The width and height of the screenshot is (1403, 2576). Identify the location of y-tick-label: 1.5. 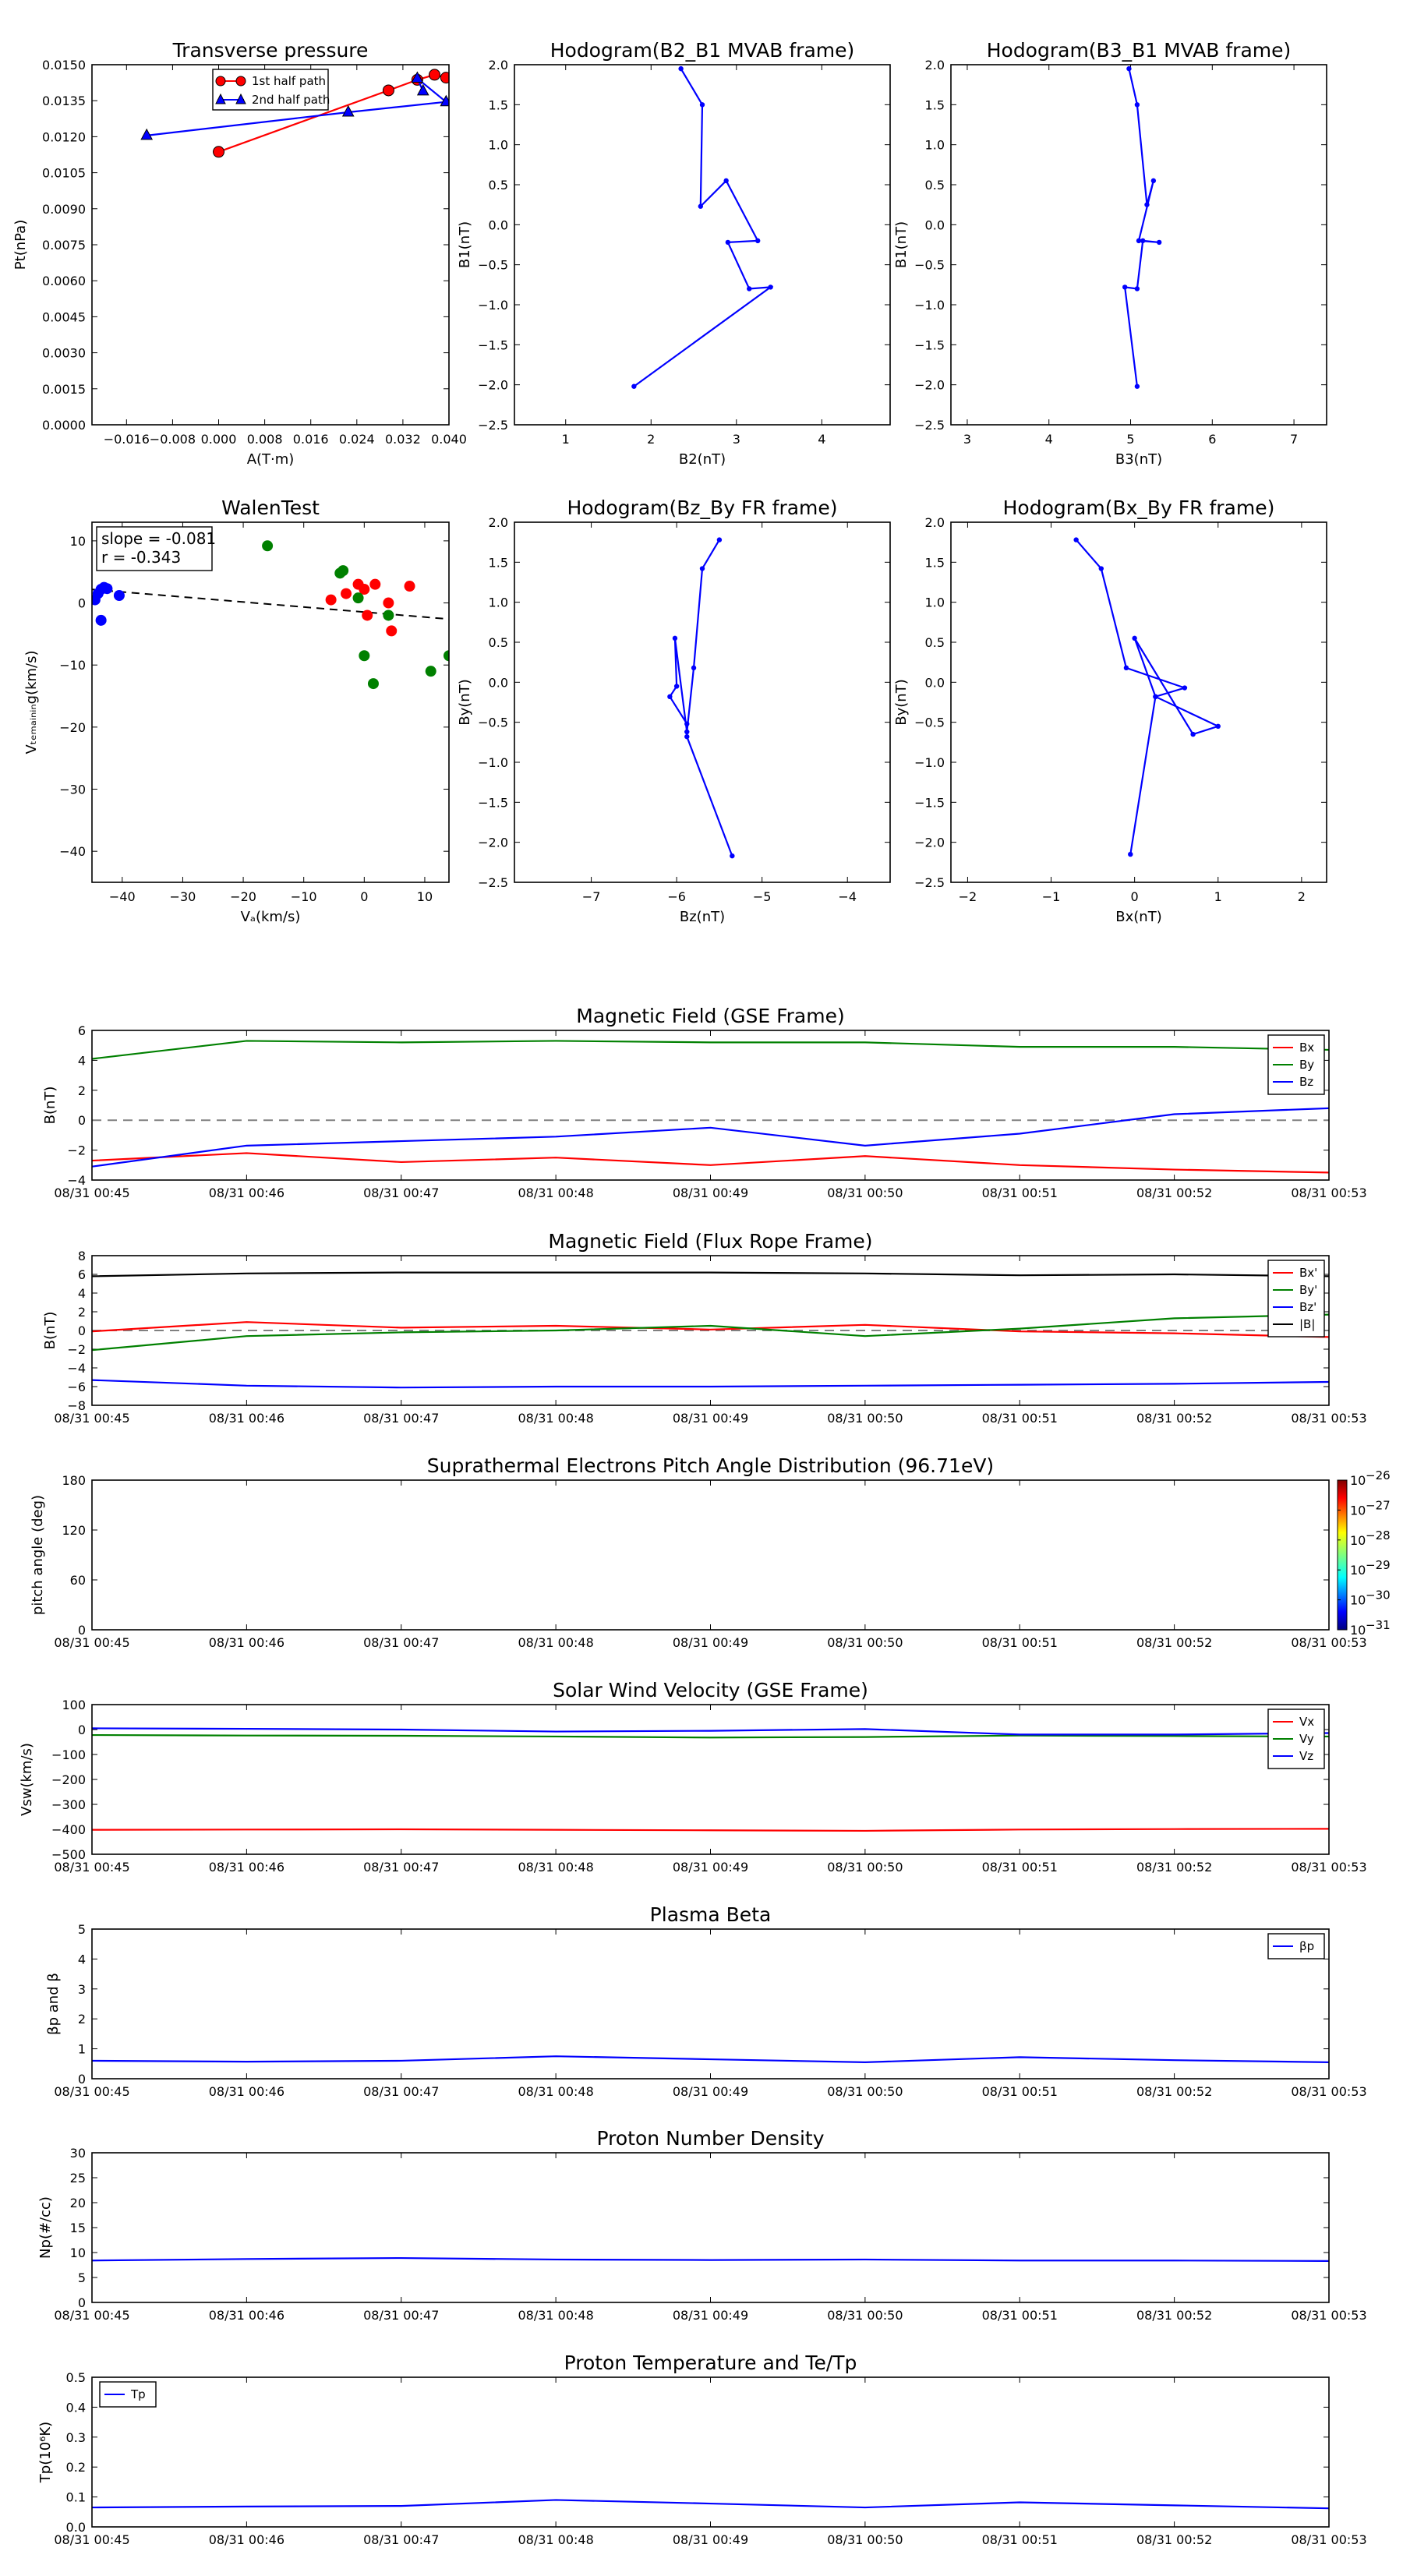
(499, 104).